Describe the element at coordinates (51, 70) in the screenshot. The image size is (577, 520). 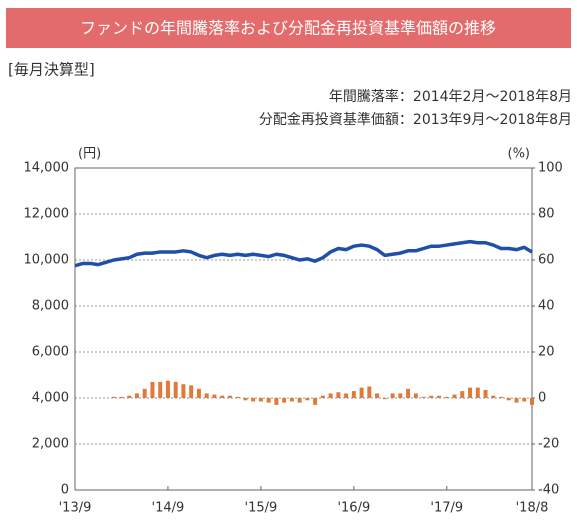
I see `fund-tag: [毎月決算型]` at that location.